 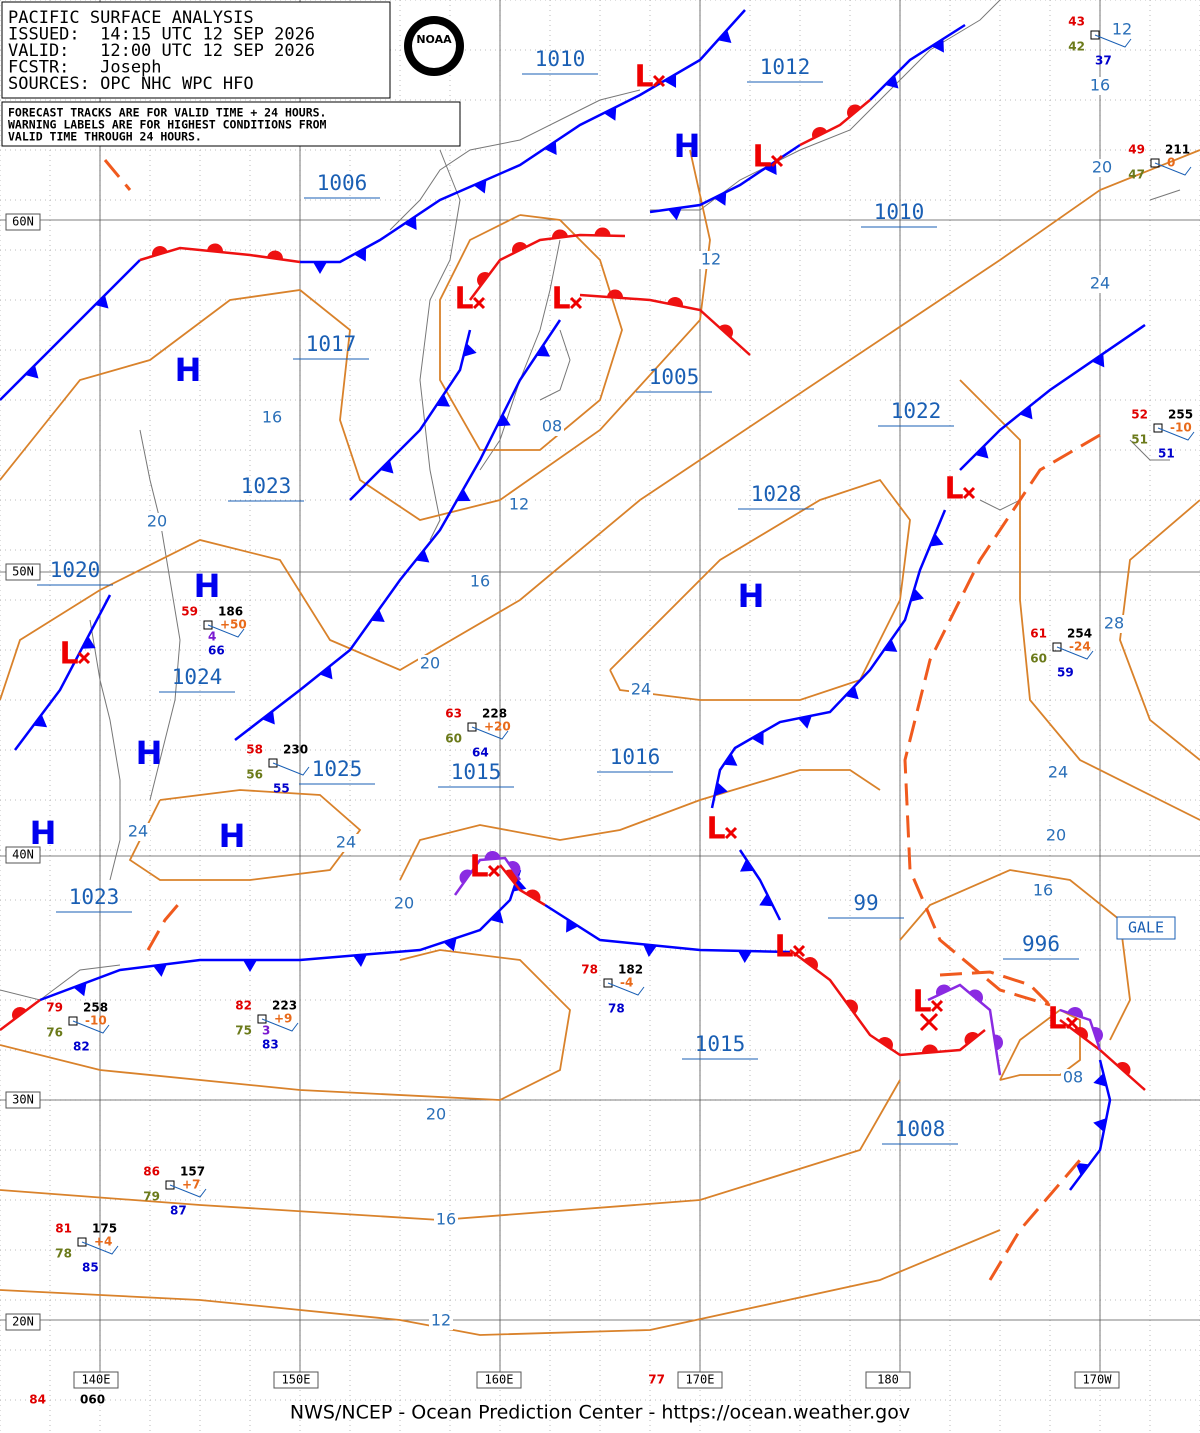 I want to click on cold-front, so click(x=760, y=885).